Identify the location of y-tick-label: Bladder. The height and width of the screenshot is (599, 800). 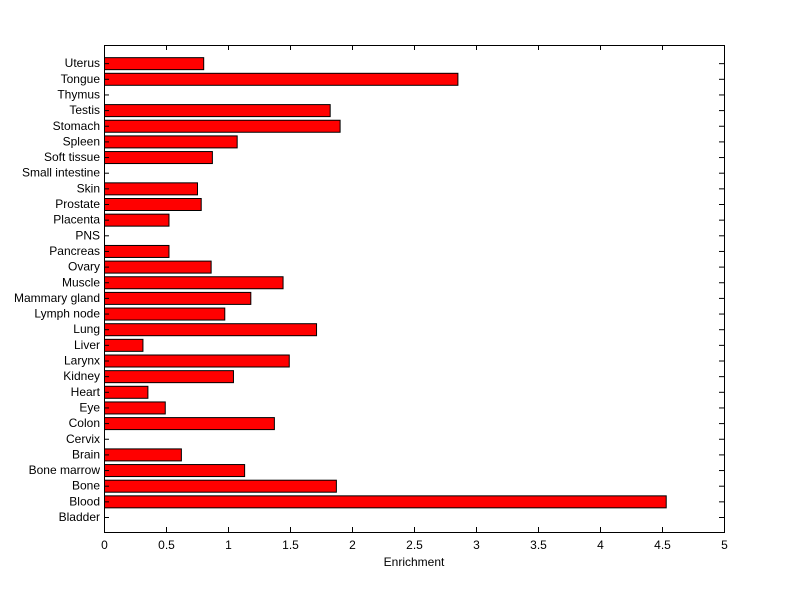
(79, 517).